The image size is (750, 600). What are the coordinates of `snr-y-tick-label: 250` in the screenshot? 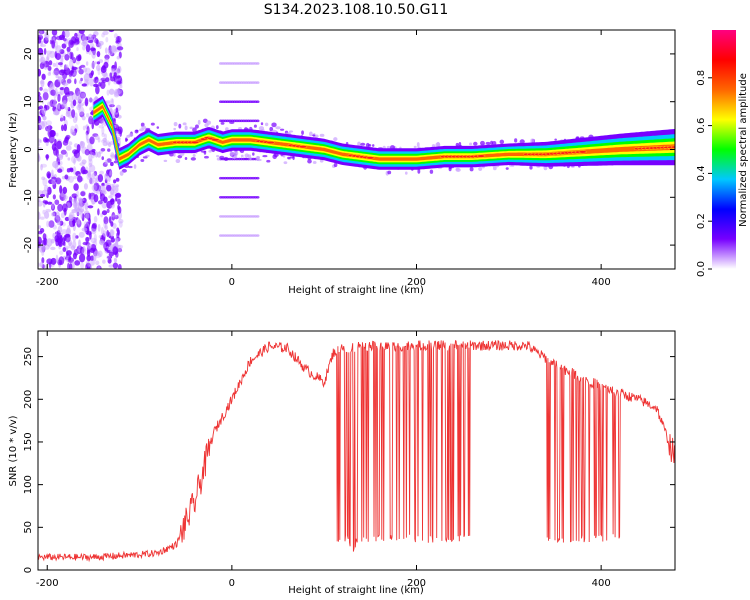 It's located at (28, 356).